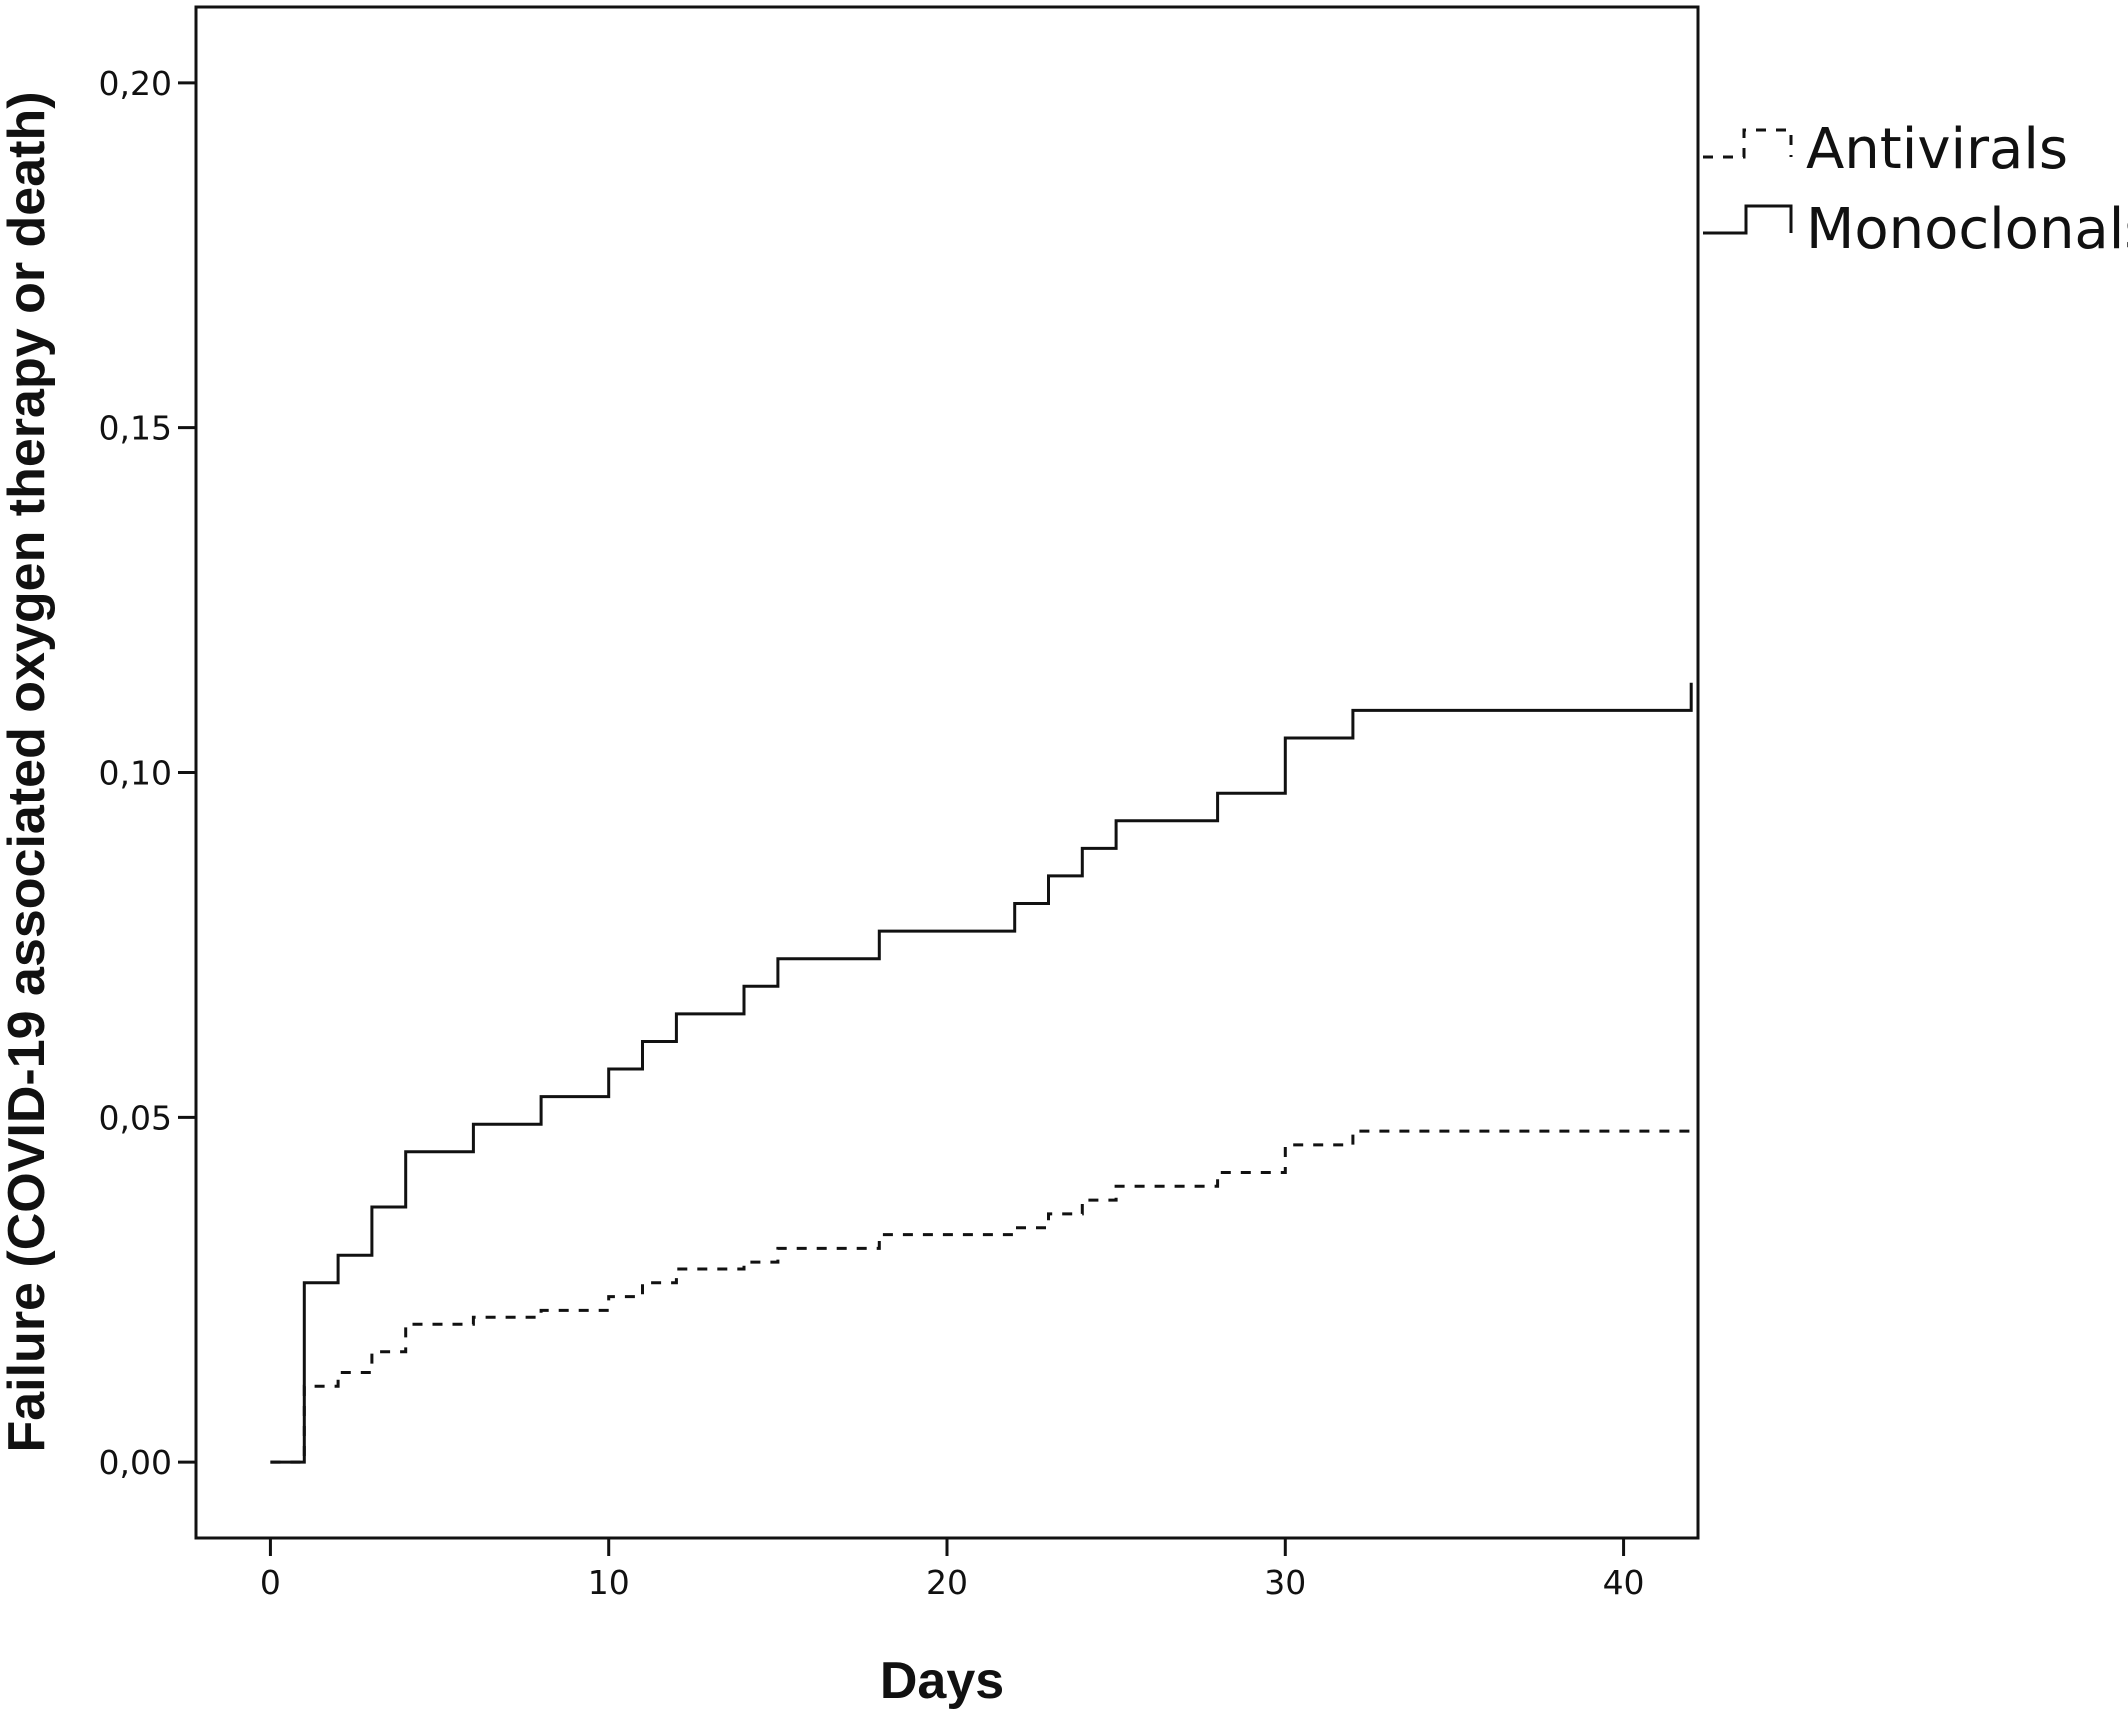  I want to click on legend: Antivirals Monoclonals, so click(1915, 189).